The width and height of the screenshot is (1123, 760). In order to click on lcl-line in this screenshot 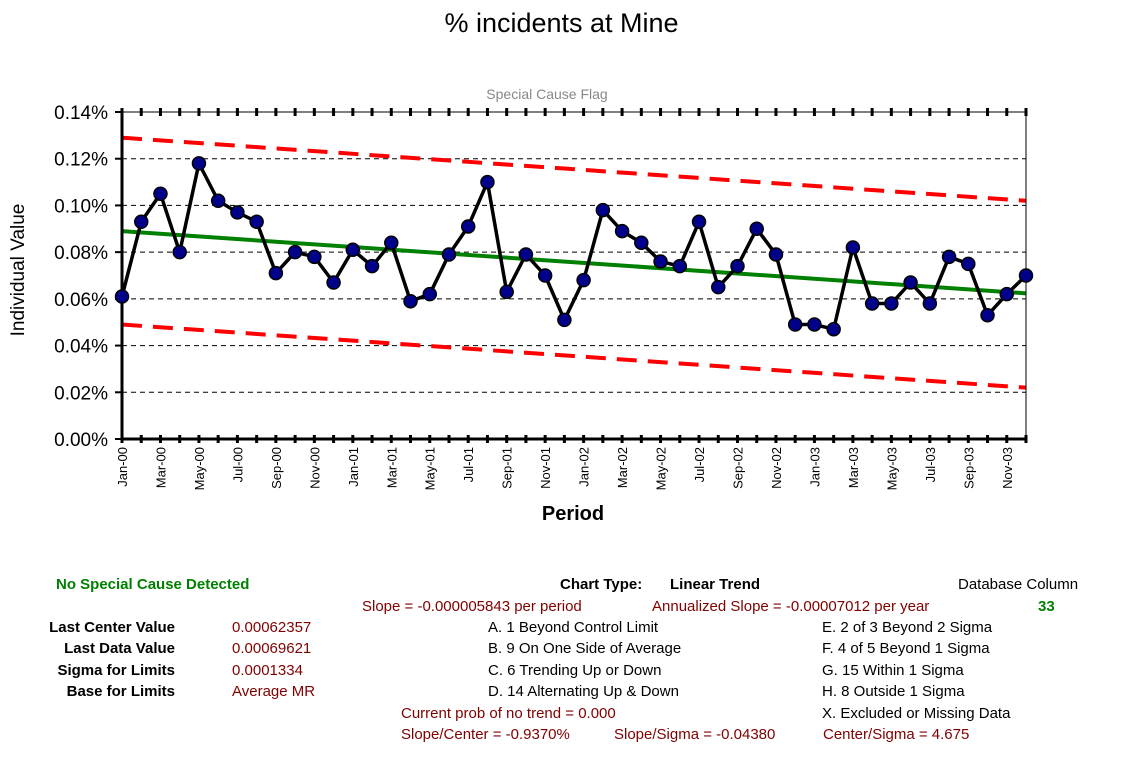, I will do `click(574, 356)`.